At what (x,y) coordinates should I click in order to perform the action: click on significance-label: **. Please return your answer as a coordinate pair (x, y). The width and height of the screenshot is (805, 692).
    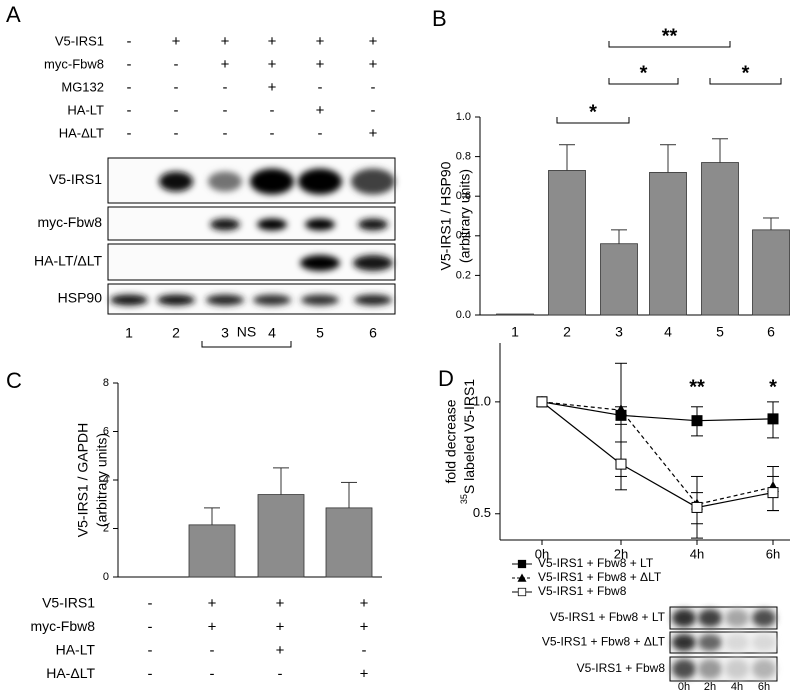
    Looking at the image, I should click on (670, 36).